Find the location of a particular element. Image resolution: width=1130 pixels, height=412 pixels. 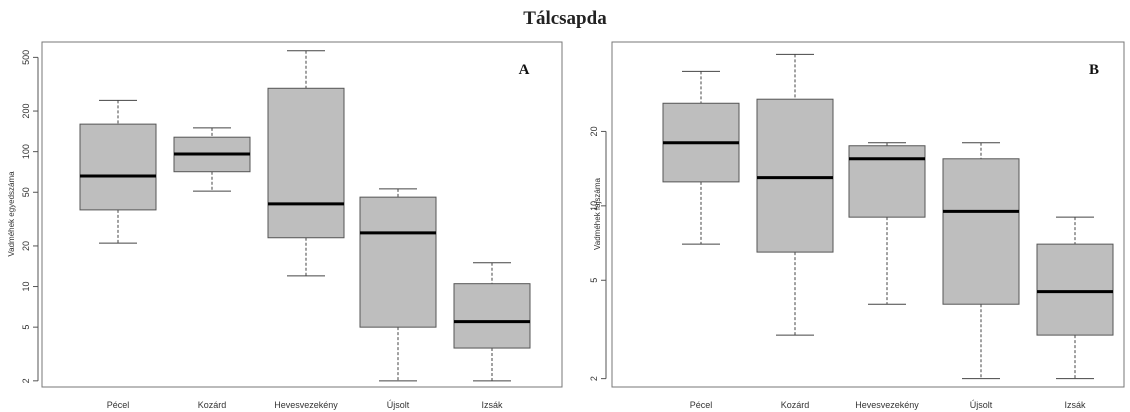

y-tick-label: 200 is located at coordinates (26, 111).